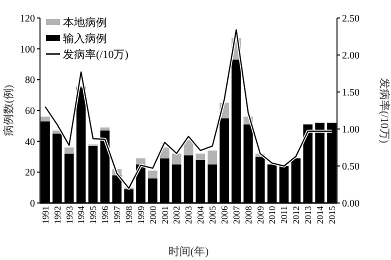  Describe the element at coordinates (351, 204) in the screenshot. I see `y2-tick-label: 0.00` at that location.